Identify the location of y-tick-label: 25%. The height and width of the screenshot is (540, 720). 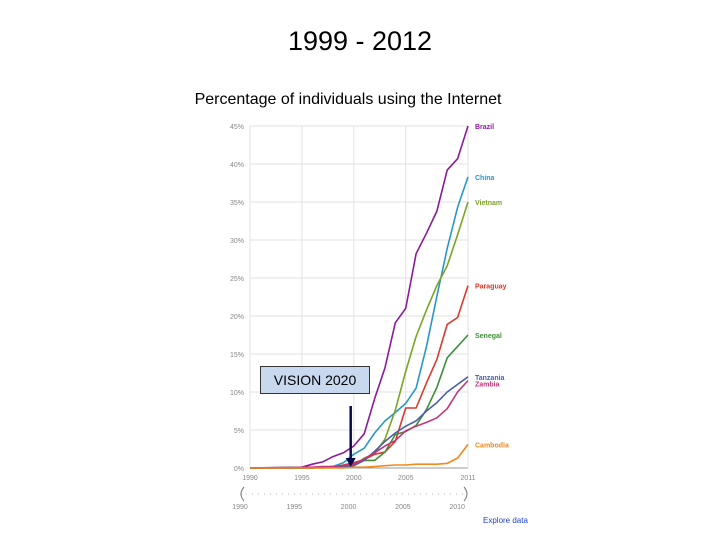
(237, 279).